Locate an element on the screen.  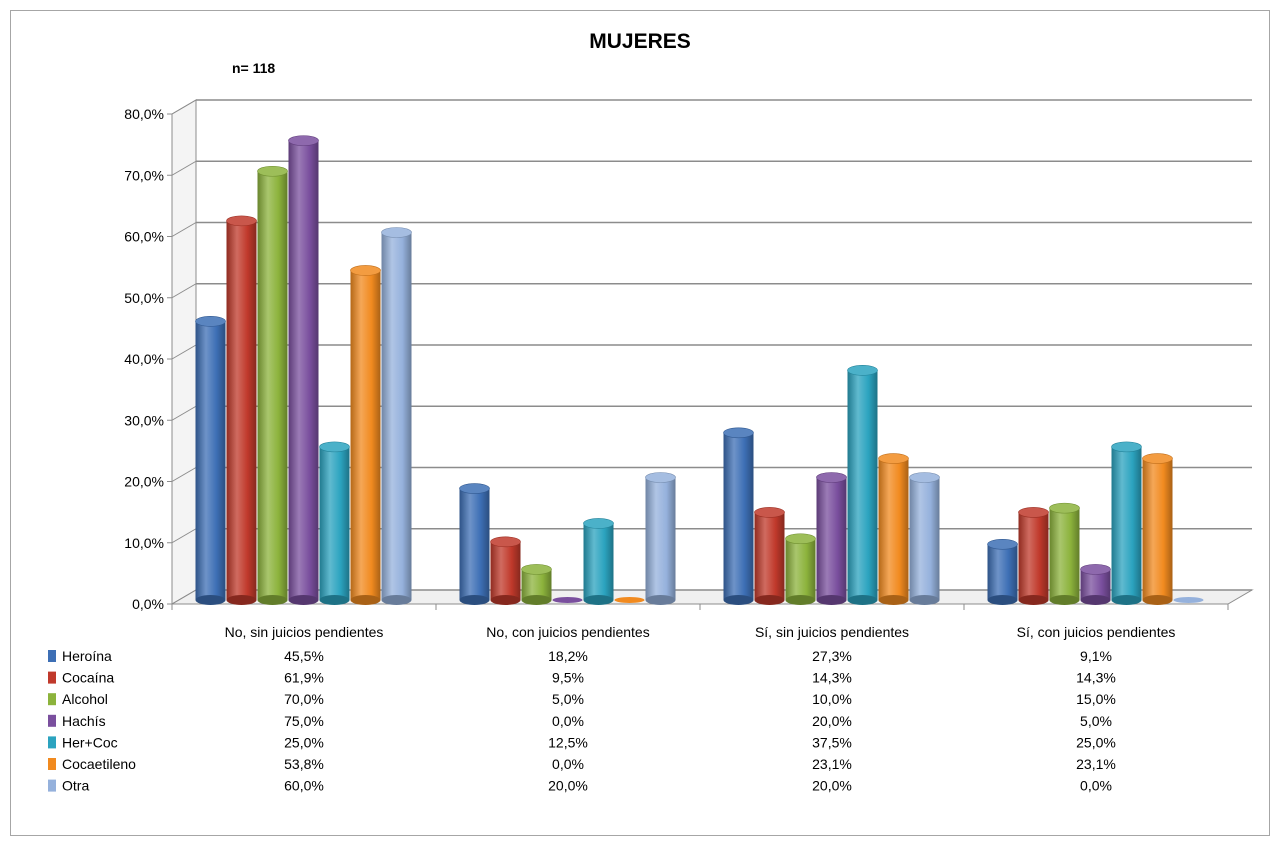
data-label: 9,5% is located at coordinates (568, 678).